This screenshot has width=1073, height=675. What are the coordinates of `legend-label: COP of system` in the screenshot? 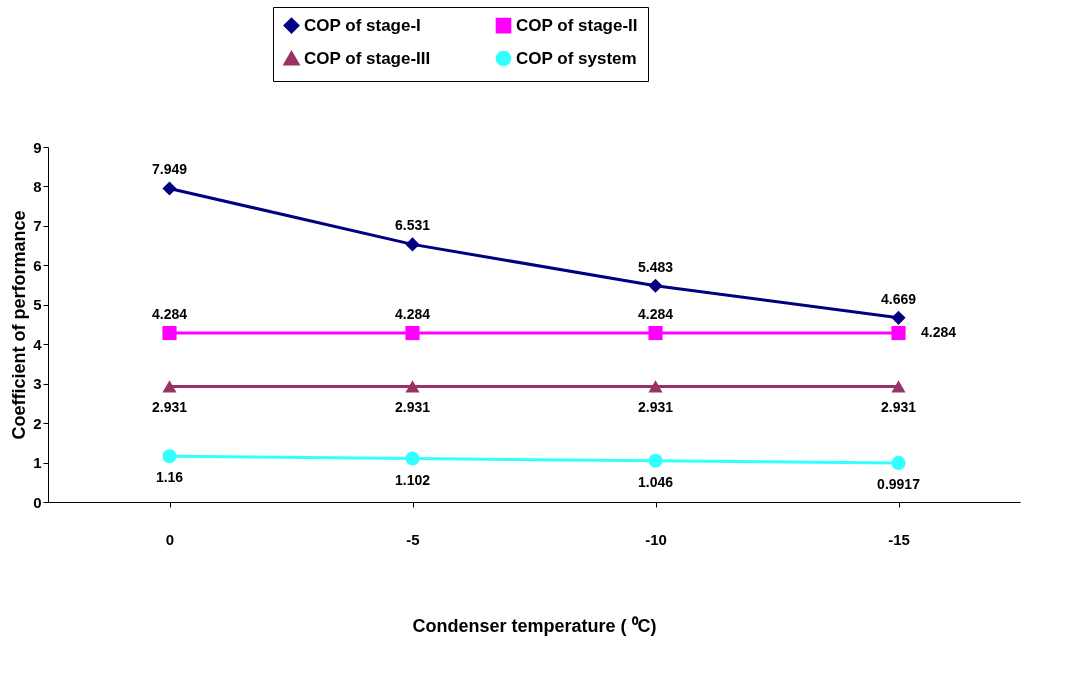 It's located at (576, 58).